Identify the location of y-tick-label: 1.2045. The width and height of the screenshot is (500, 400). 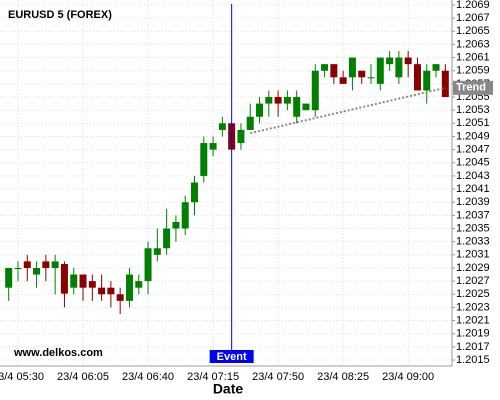
(473, 163).